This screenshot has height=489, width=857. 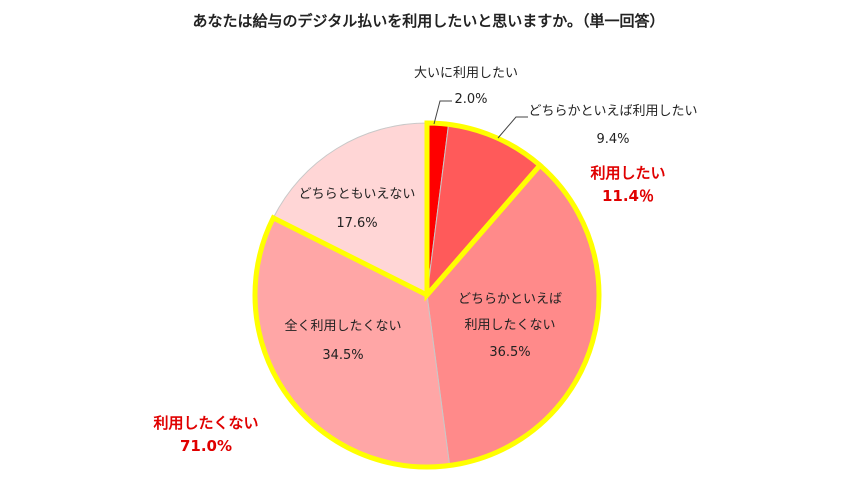 I want to click on slice-value-1: 2.0%, so click(x=470, y=99).